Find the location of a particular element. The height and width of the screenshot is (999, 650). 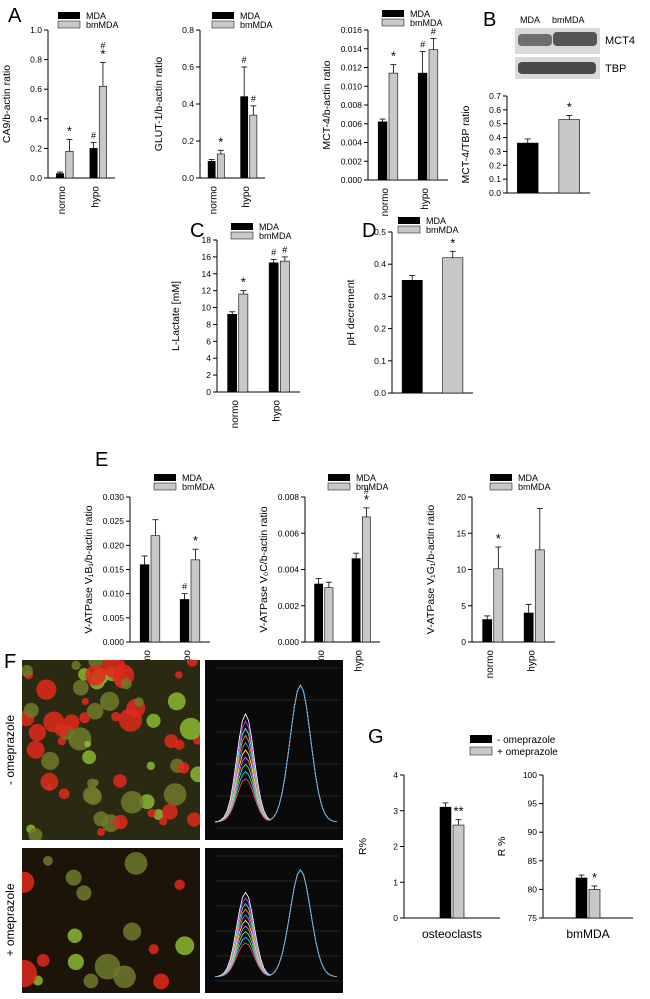

y-tick-label-b: 0.7 is located at coordinates (495, 96).